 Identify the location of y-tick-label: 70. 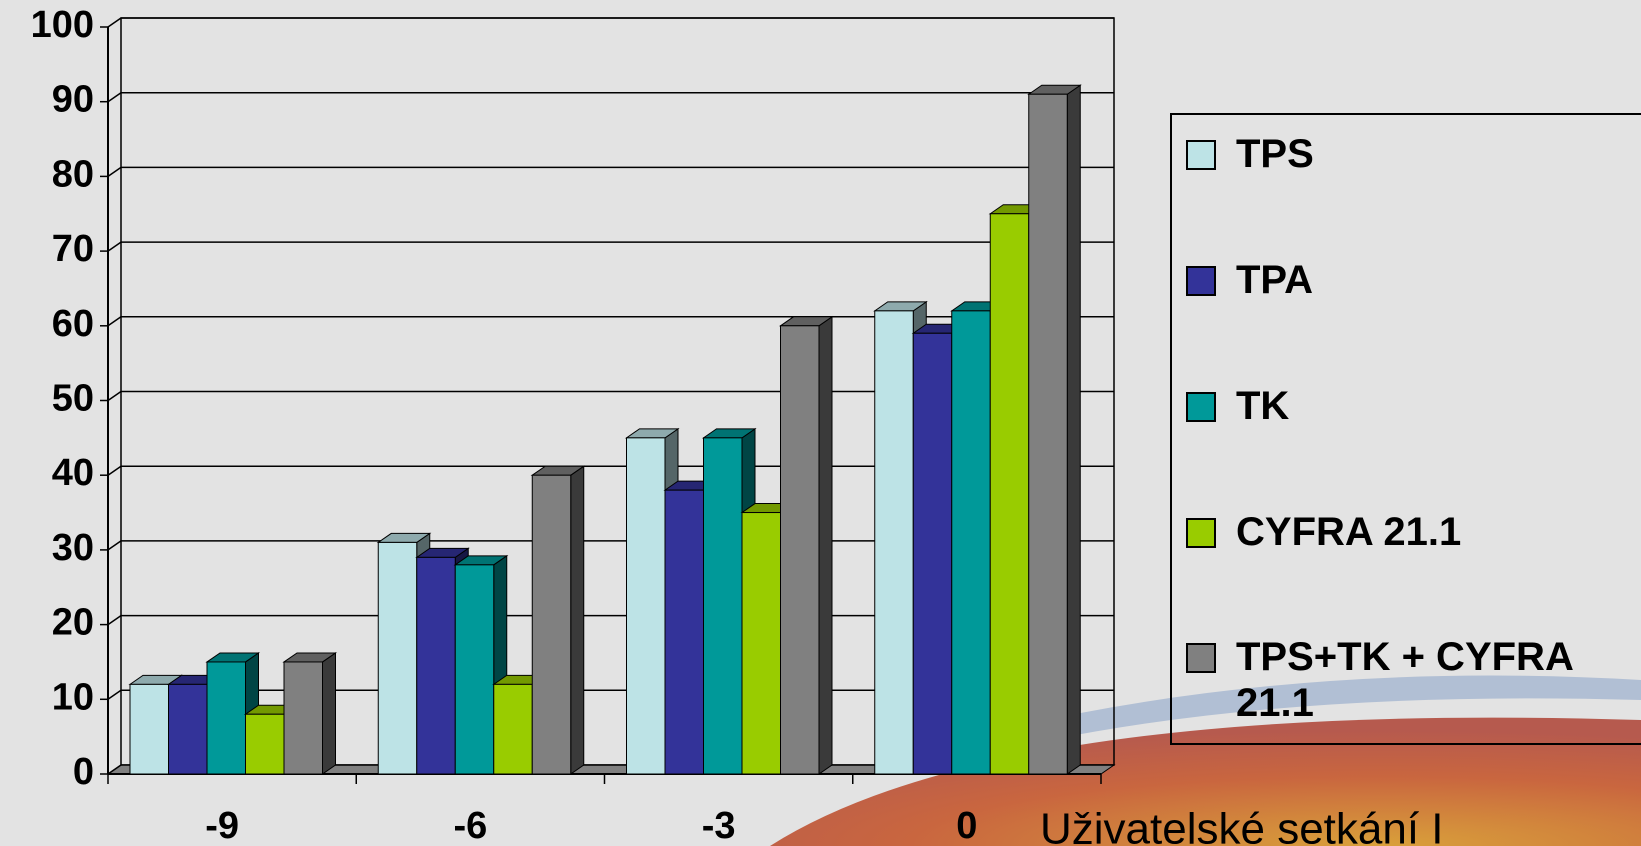
(73, 249).